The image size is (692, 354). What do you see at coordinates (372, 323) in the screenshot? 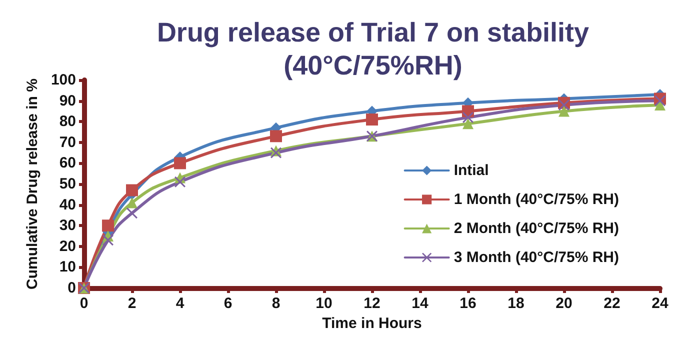
I see `x-axis-title: Time in Hours` at bounding box center [372, 323].